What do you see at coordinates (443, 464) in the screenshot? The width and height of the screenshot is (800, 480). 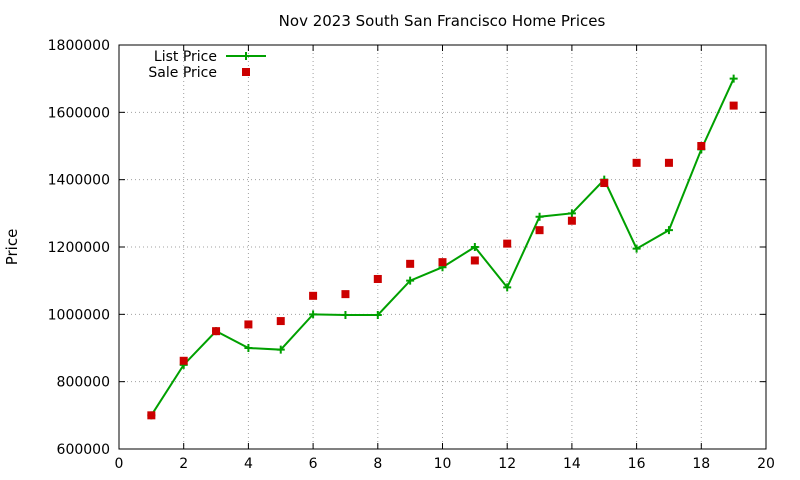 I see `x-tick-label: 10` at bounding box center [443, 464].